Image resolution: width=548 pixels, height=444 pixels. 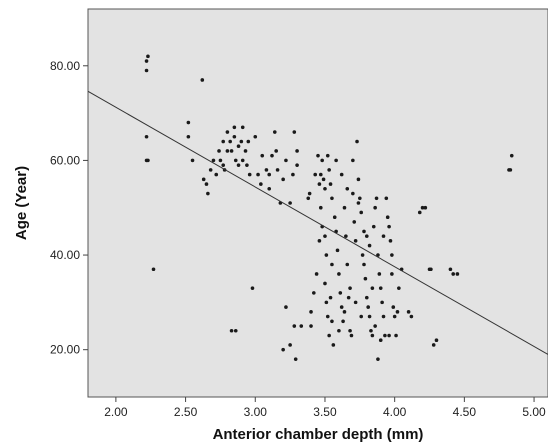 I want to click on x-tick-label: 5.00, so click(x=534, y=412).